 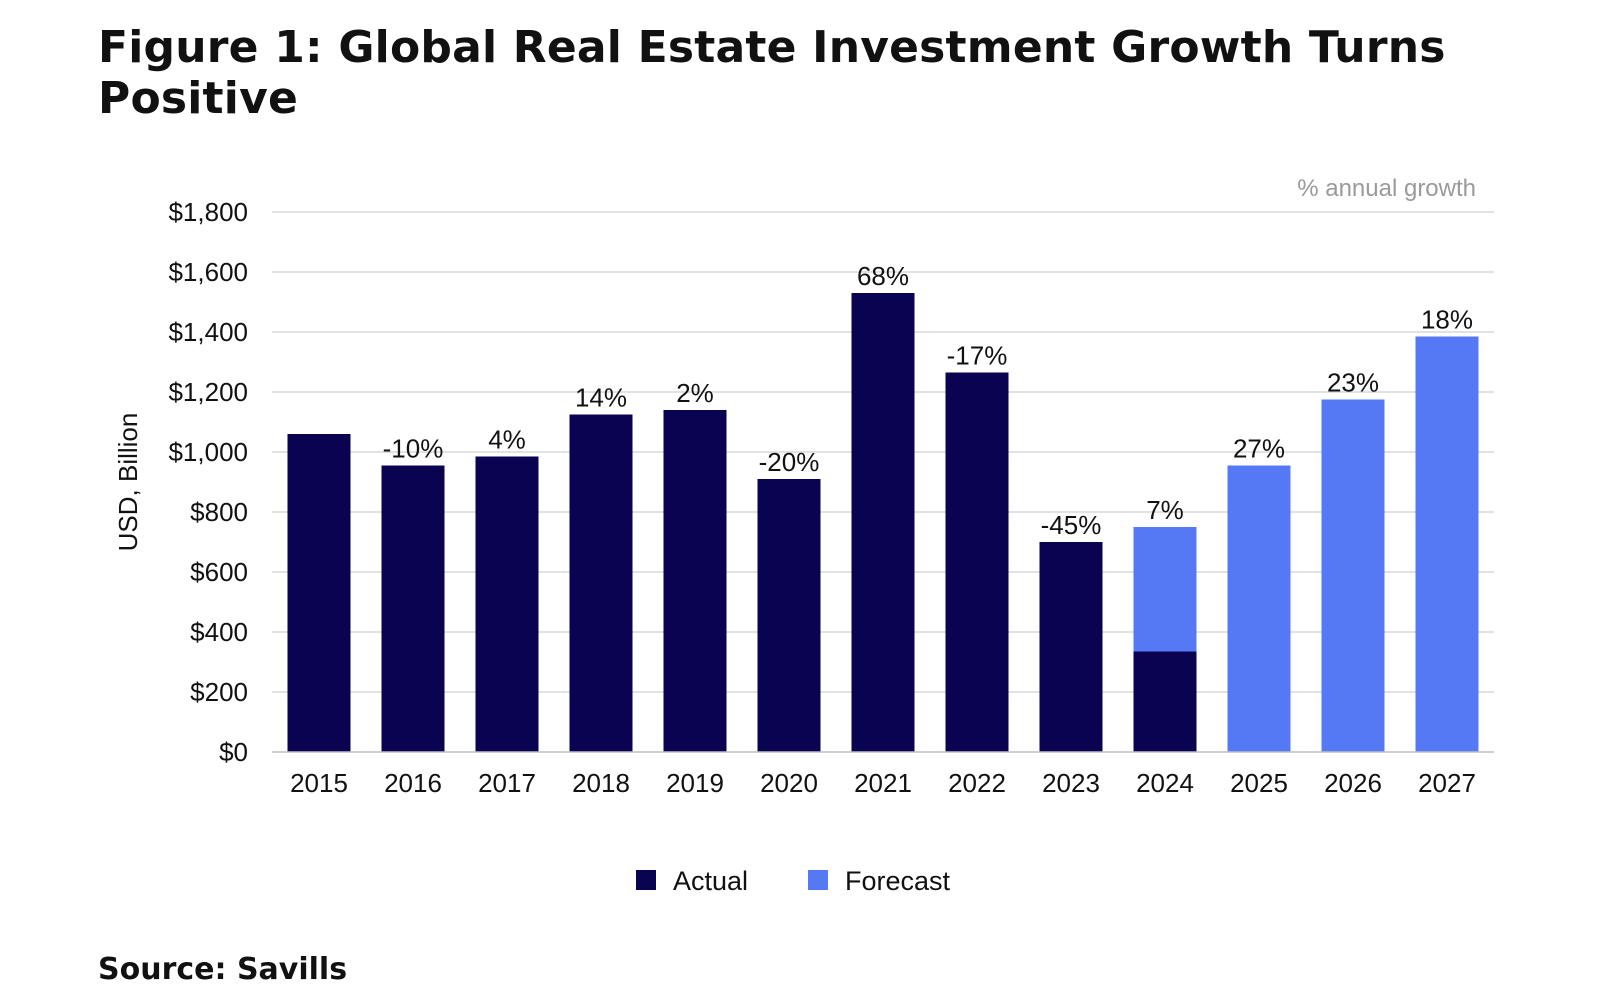 What do you see at coordinates (319, 593) in the screenshot?
I see `bar-actual-2015` at bounding box center [319, 593].